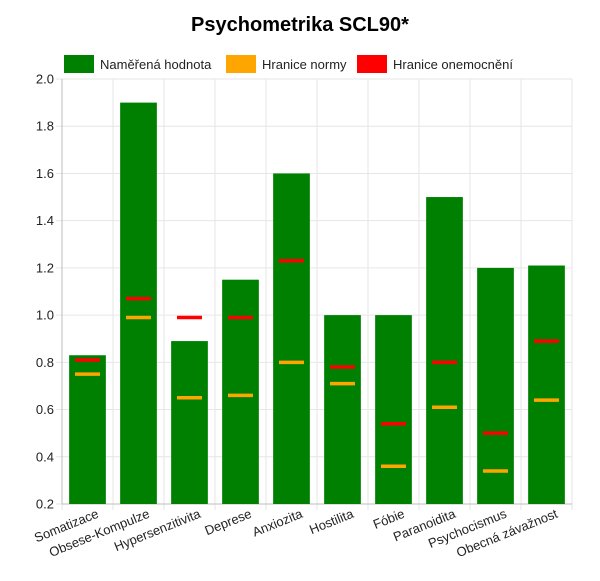 Image resolution: width=600 pixels, height=581 pixels. Describe the element at coordinates (241, 64) in the screenshot. I see `legend-swatch-norm` at that location.